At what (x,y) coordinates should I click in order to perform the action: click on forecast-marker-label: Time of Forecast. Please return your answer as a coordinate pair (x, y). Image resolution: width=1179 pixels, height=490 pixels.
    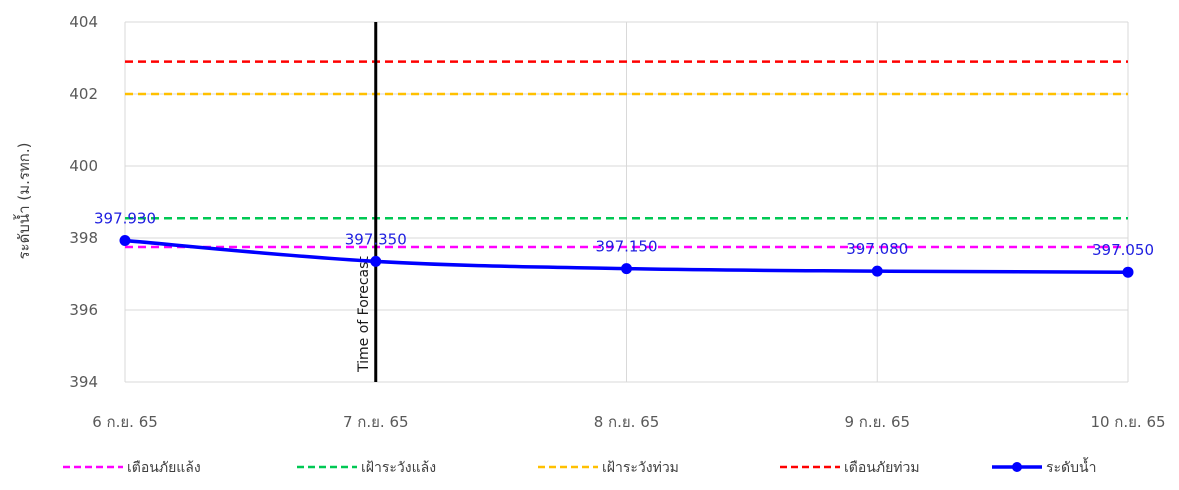
    Looking at the image, I should click on (364, 314).